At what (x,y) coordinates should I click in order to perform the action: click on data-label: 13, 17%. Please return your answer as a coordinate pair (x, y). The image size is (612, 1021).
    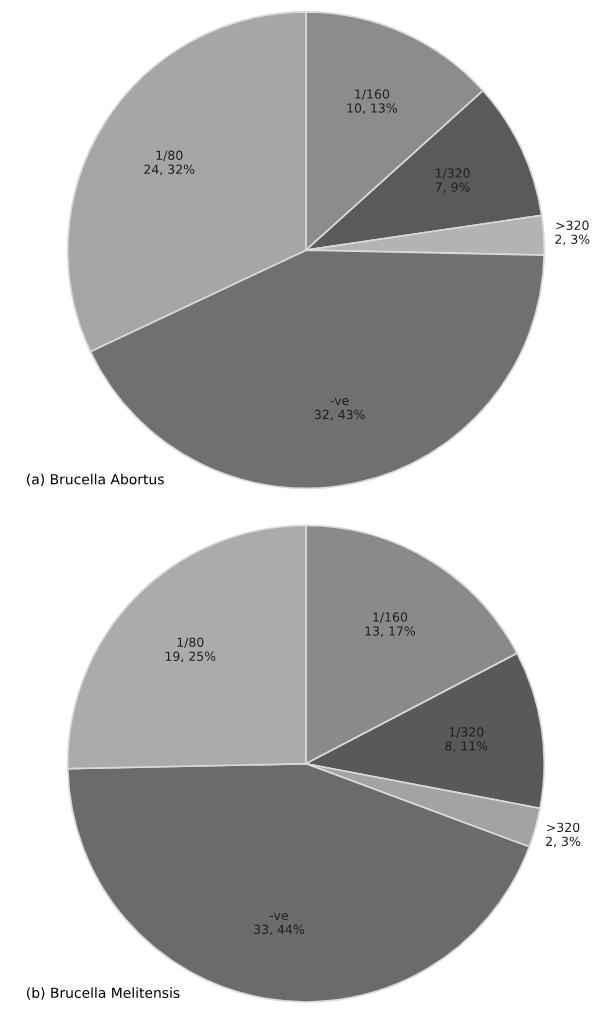
    Looking at the image, I should click on (390, 632).